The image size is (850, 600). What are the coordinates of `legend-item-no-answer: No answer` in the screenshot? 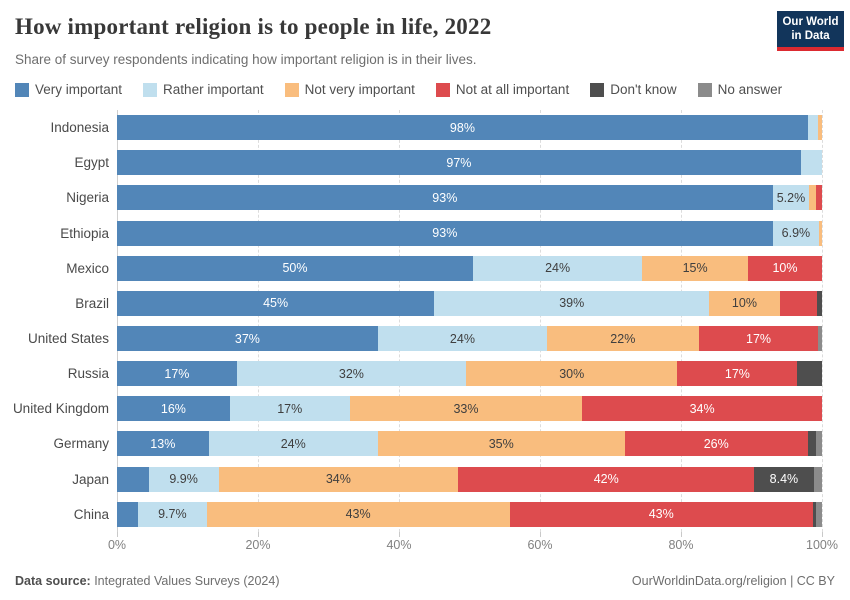 It's located at (739, 89).